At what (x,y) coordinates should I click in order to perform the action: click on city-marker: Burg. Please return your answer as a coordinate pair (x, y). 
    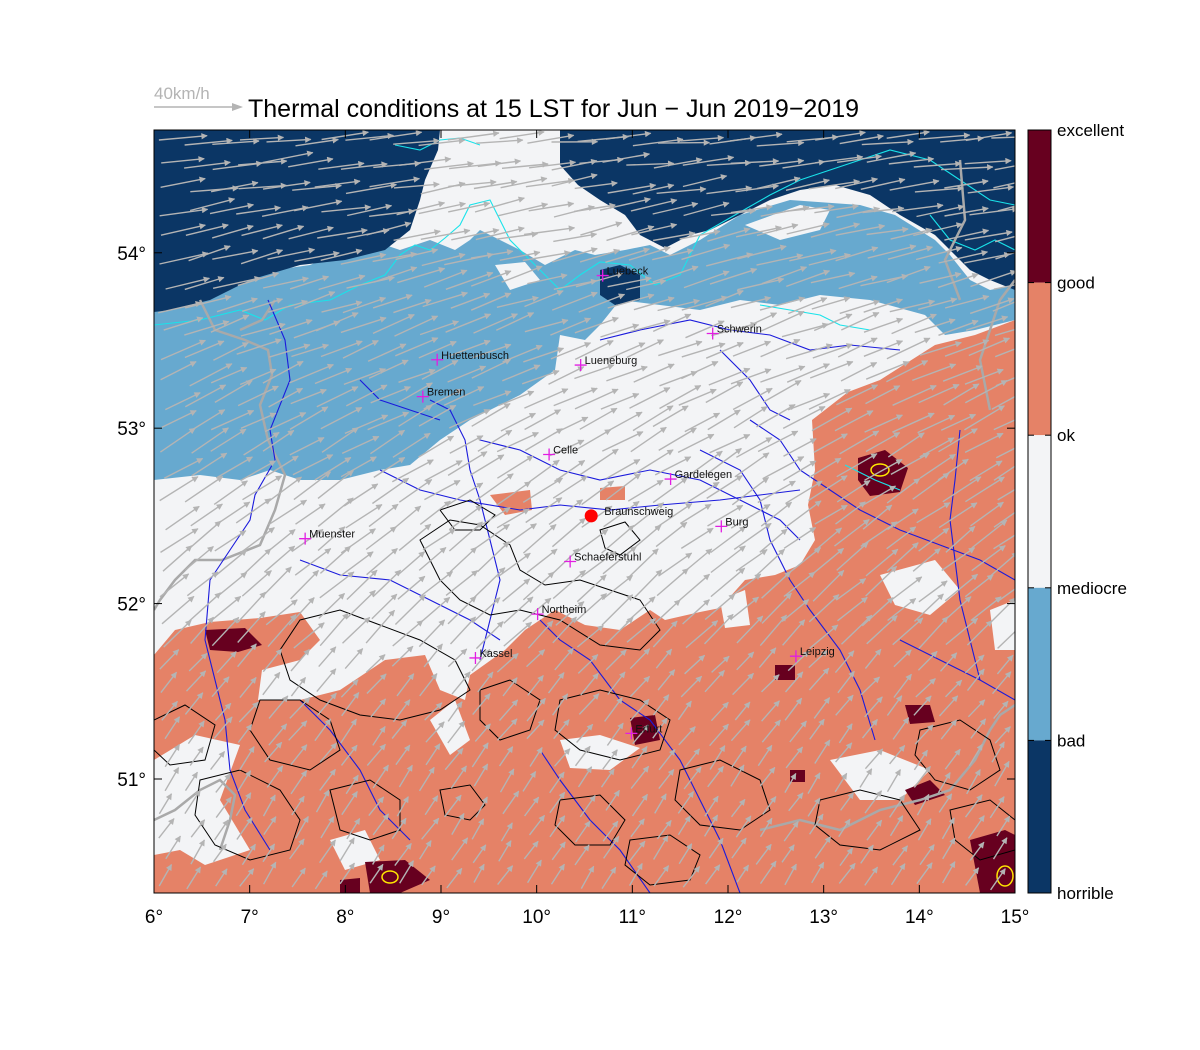
    Looking at the image, I should click on (732, 524).